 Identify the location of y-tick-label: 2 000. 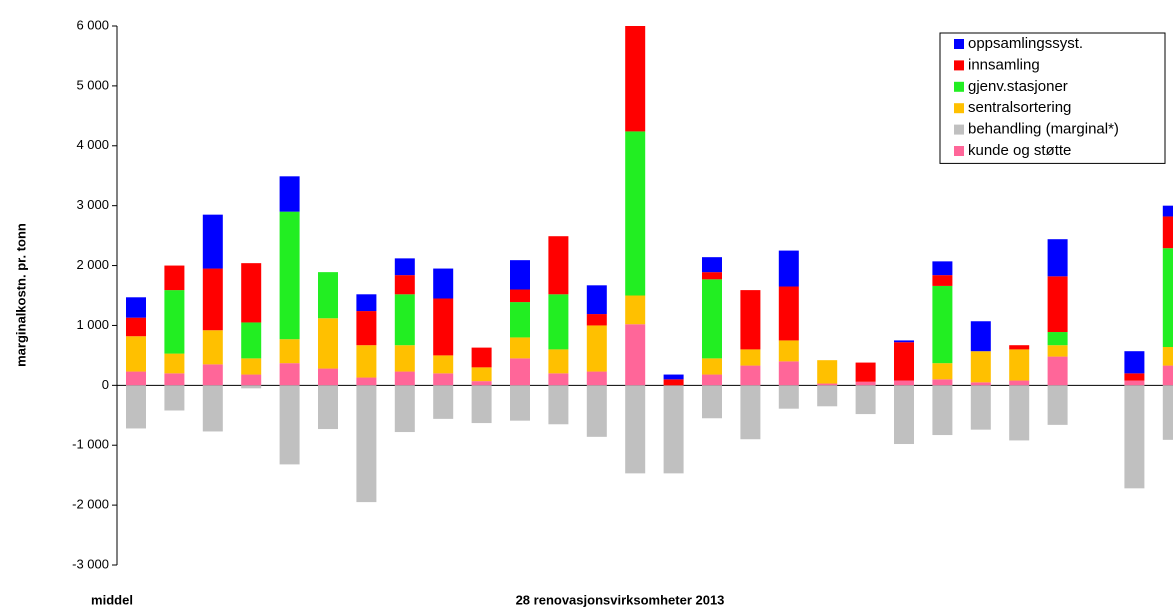
(92, 264).